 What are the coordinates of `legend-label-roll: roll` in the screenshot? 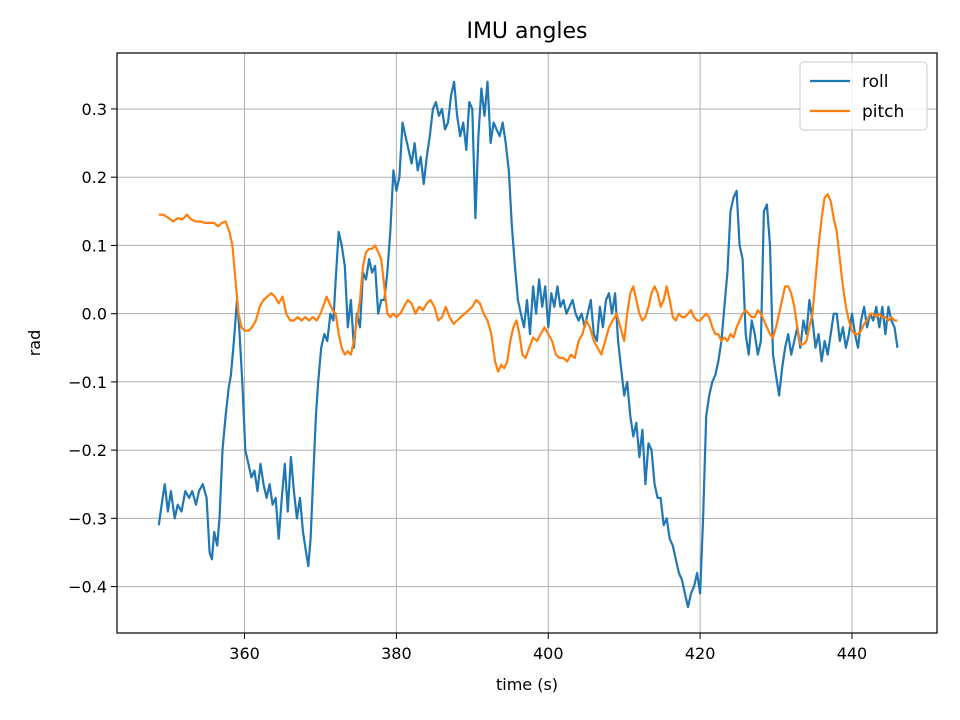 It's located at (875, 82).